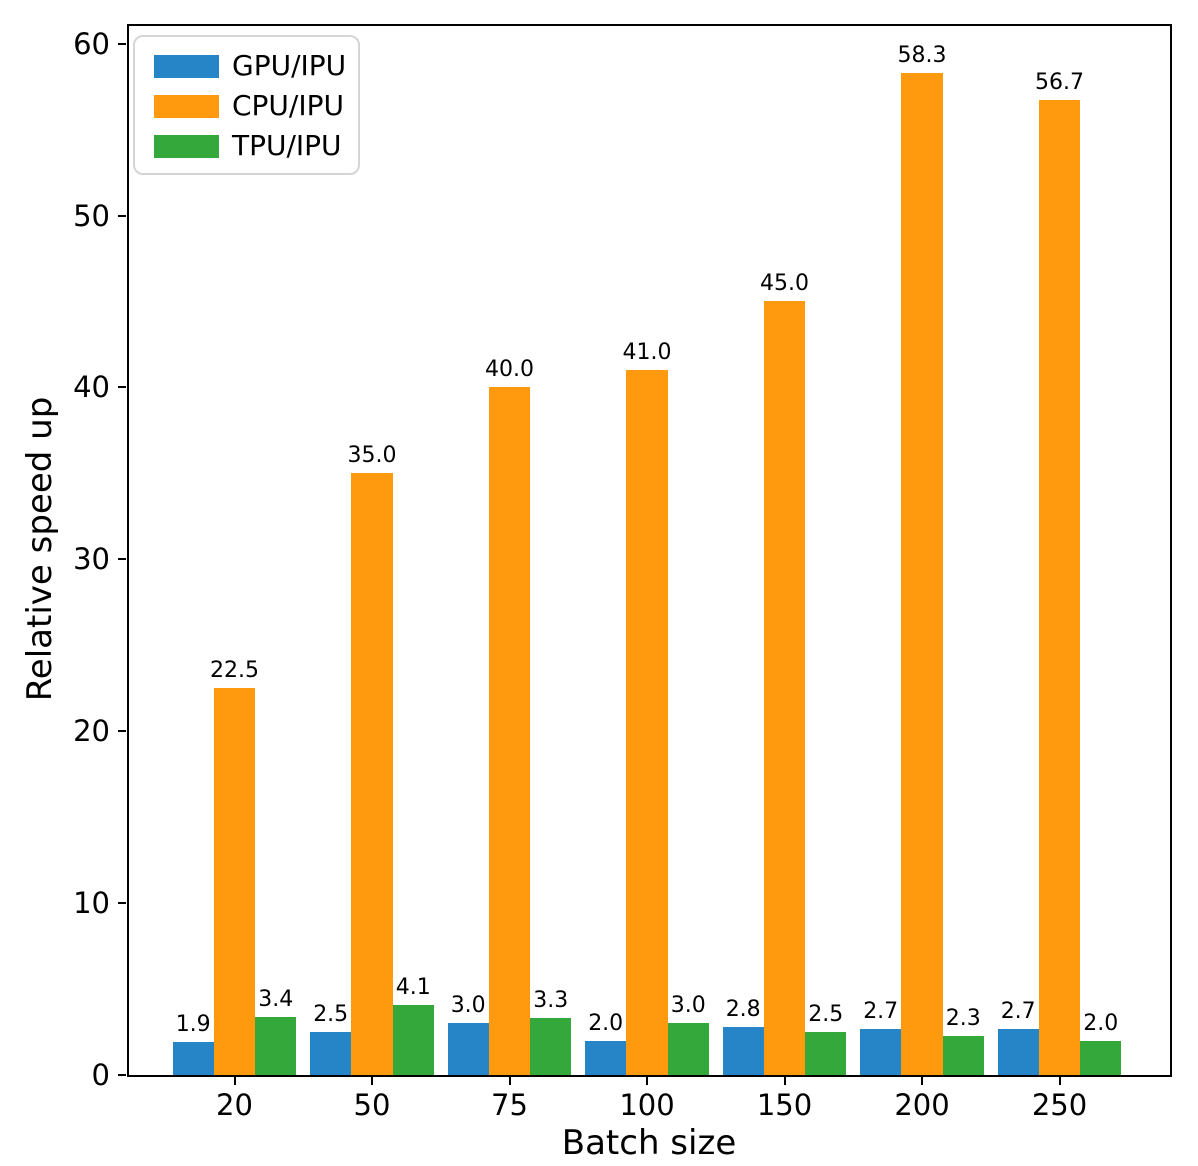 Image resolution: width=1198 pixels, height=1166 pixels. I want to click on x-tick-label-250: 250, so click(1059, 1105).